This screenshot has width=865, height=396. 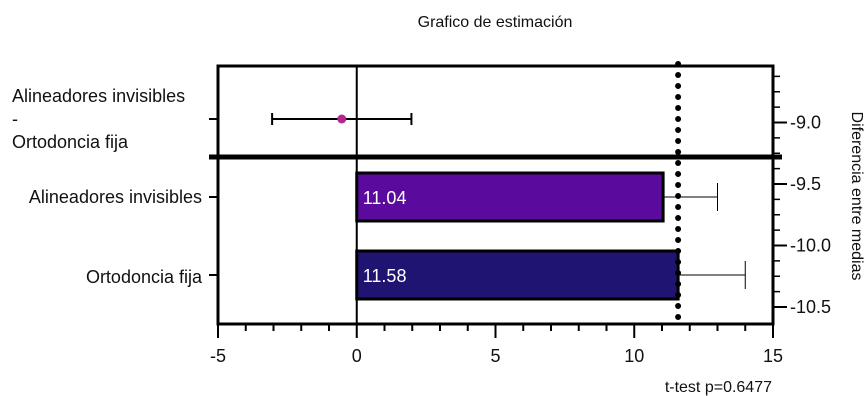 I want to click on x-tick-label: 10, so click(x=634, y=356).